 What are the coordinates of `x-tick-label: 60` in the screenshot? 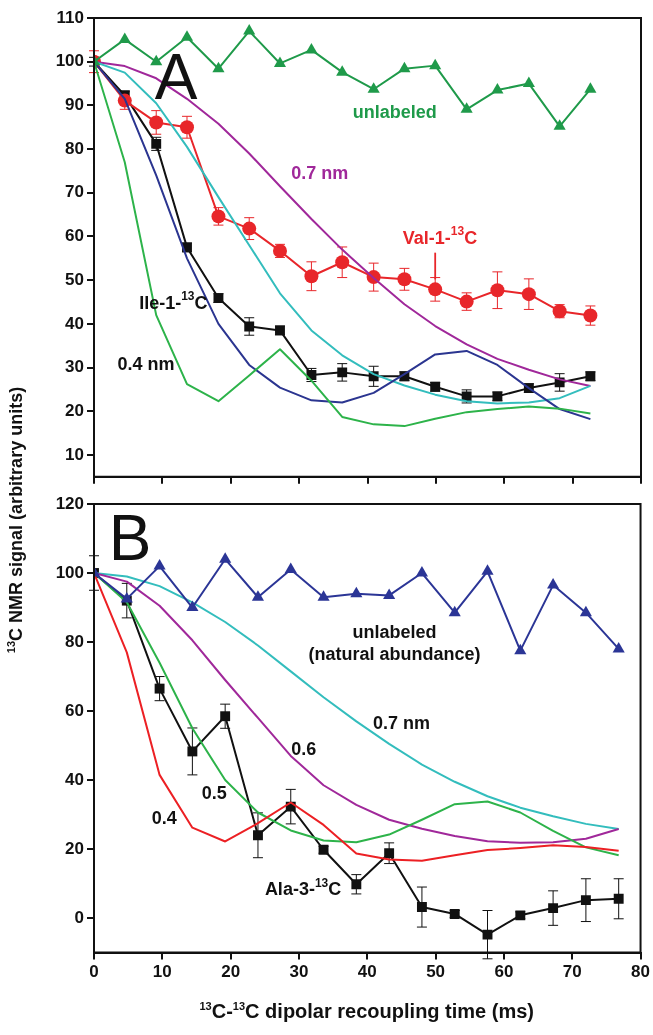 It's located at (504, 972).